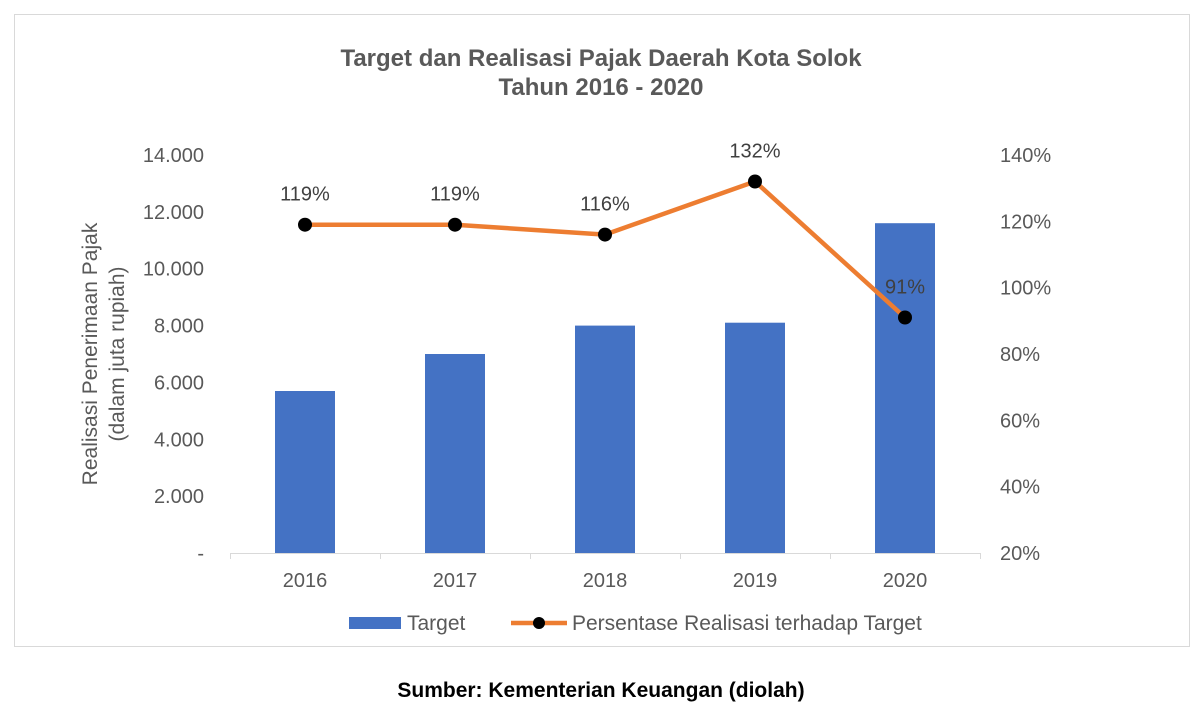 Image resolution: width=1202 pixels, height=708 pixels. What do you see at coordinates (605, 249) in the screenshot?
I see `line-series-persentase` at bounding box center [605, 249].